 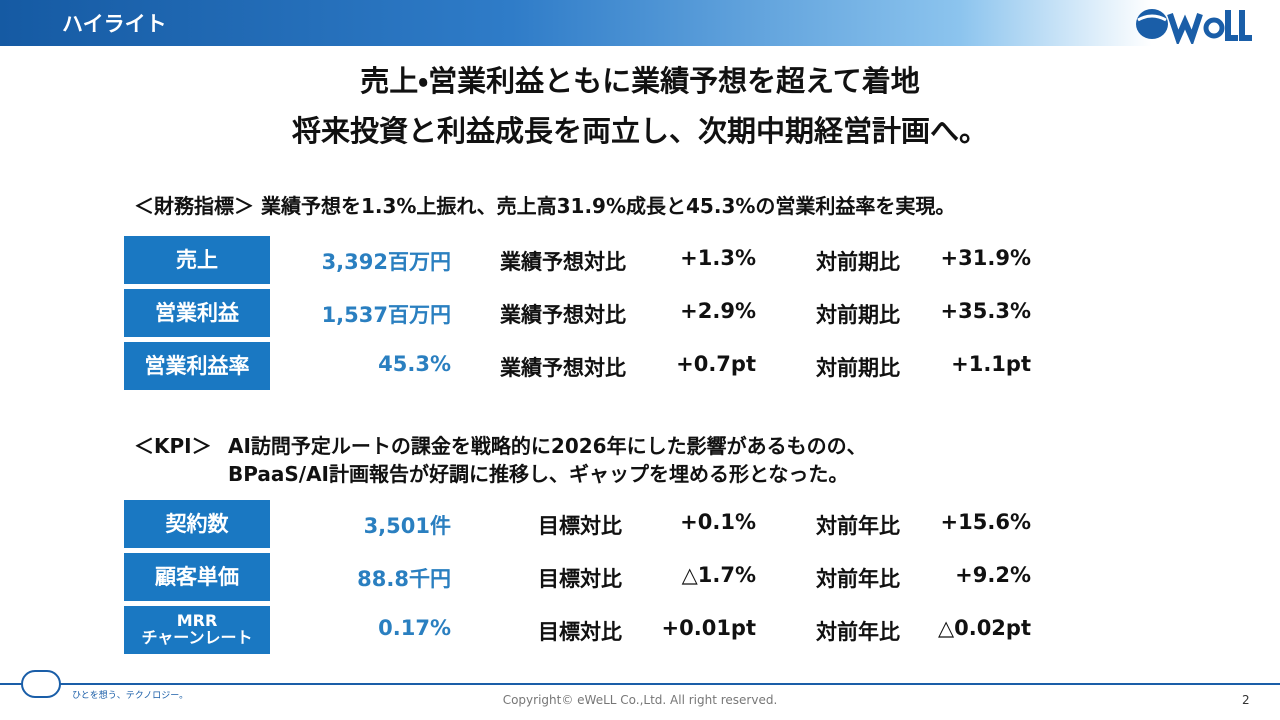 I want to click on row-label: 顧客単価, so click(x=197, y=577).